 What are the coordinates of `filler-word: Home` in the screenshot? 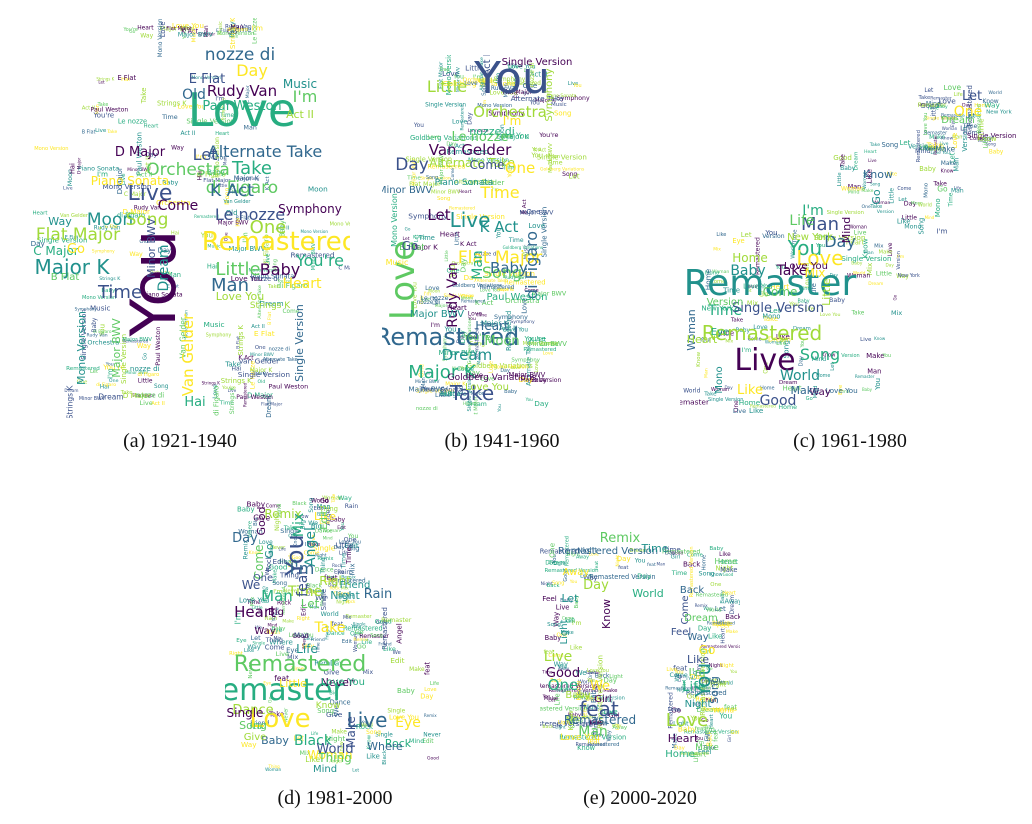 It's located at (708, 279).